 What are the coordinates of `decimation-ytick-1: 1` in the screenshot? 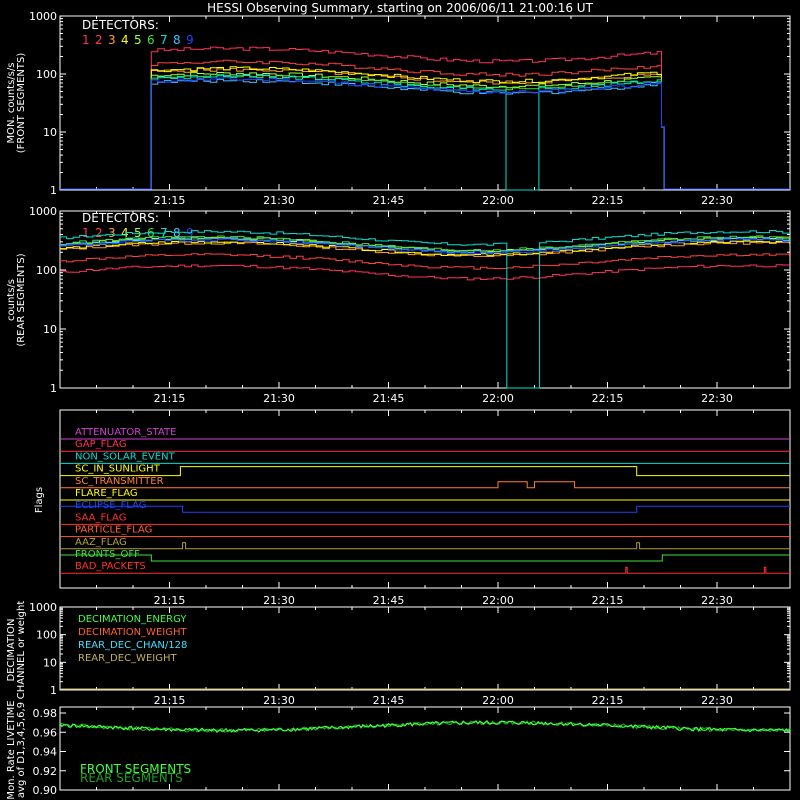 It's located at (53, 690).